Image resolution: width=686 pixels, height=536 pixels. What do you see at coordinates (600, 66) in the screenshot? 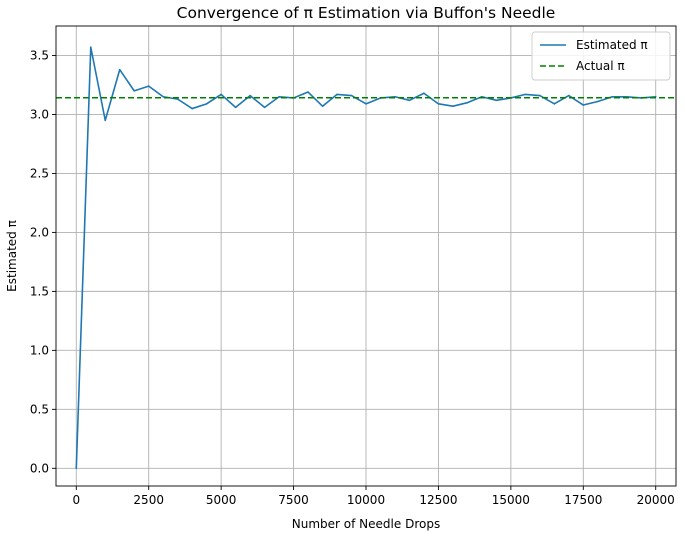
I see `legend-label-actual: Actual π` at bounding box center [600, 66].